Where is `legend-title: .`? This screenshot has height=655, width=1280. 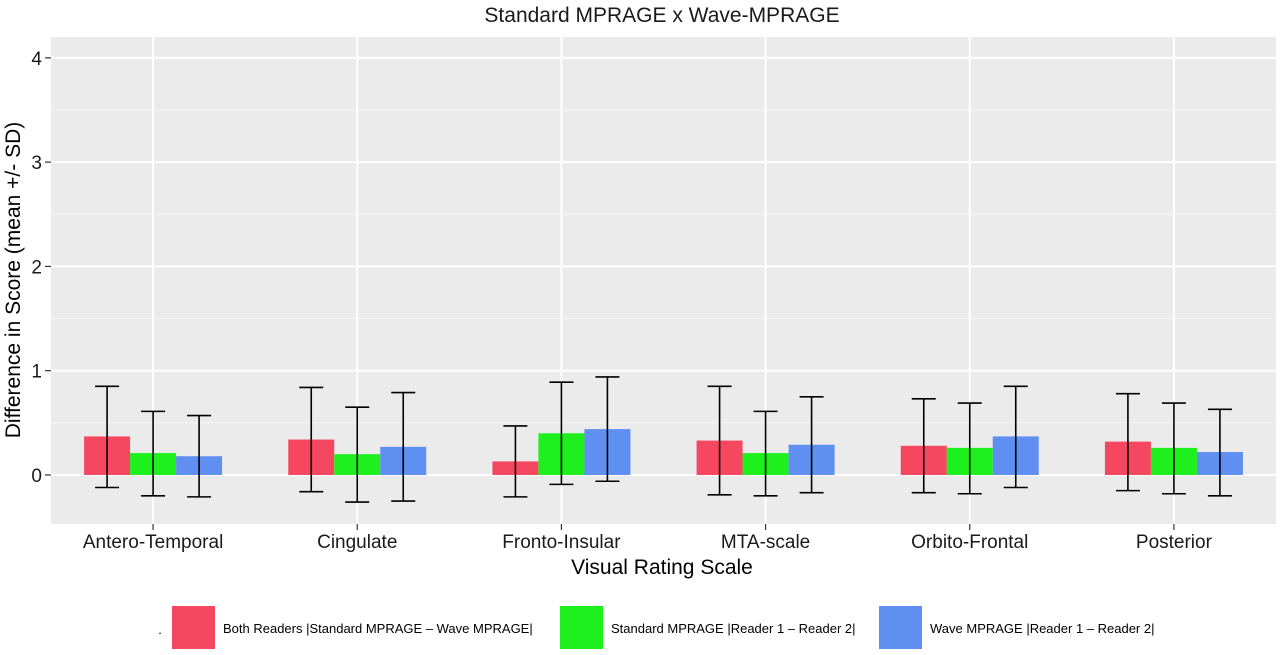 legend-title: . is located at coordinates (160, 629).